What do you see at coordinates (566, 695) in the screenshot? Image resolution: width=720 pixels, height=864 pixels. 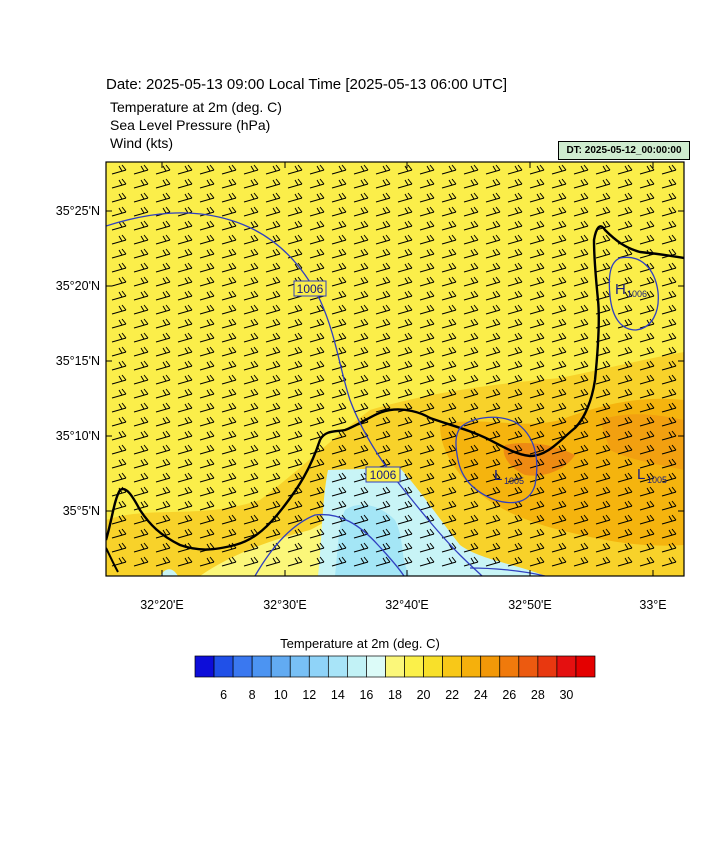 I see `colorbar-tick-label: 30` at bounding box center [566, 695].